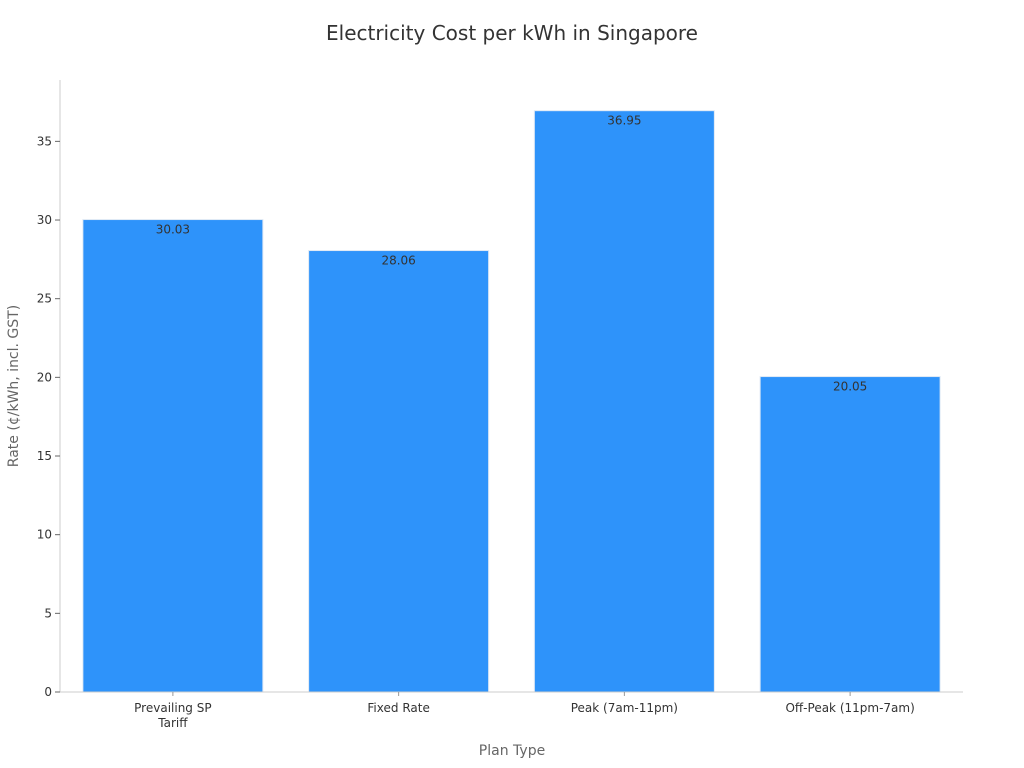  I want to click on y-tick-label: 0, so click(48, 692).